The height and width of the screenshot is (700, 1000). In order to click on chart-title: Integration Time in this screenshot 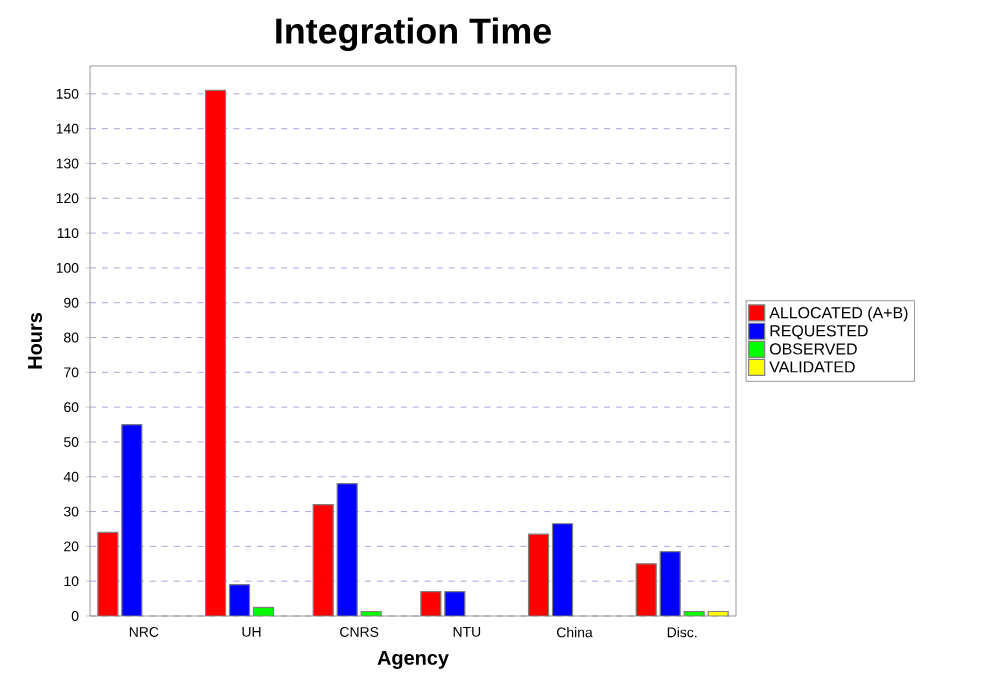, I will do `click(413, 34)`.